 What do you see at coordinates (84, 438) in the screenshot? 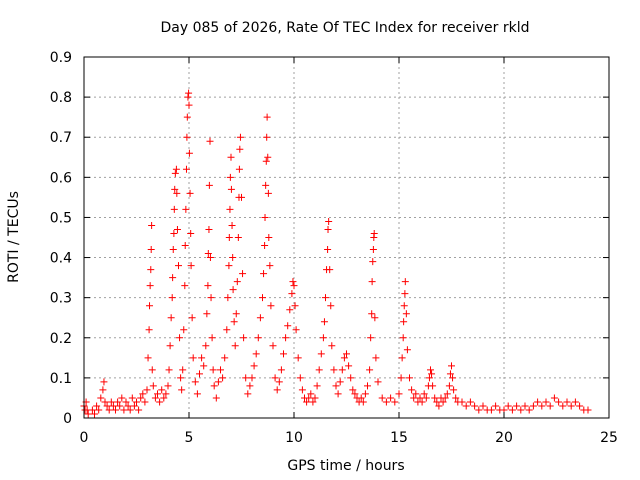
I see `x-tick-label: 0` at bounding box center [84, 438].